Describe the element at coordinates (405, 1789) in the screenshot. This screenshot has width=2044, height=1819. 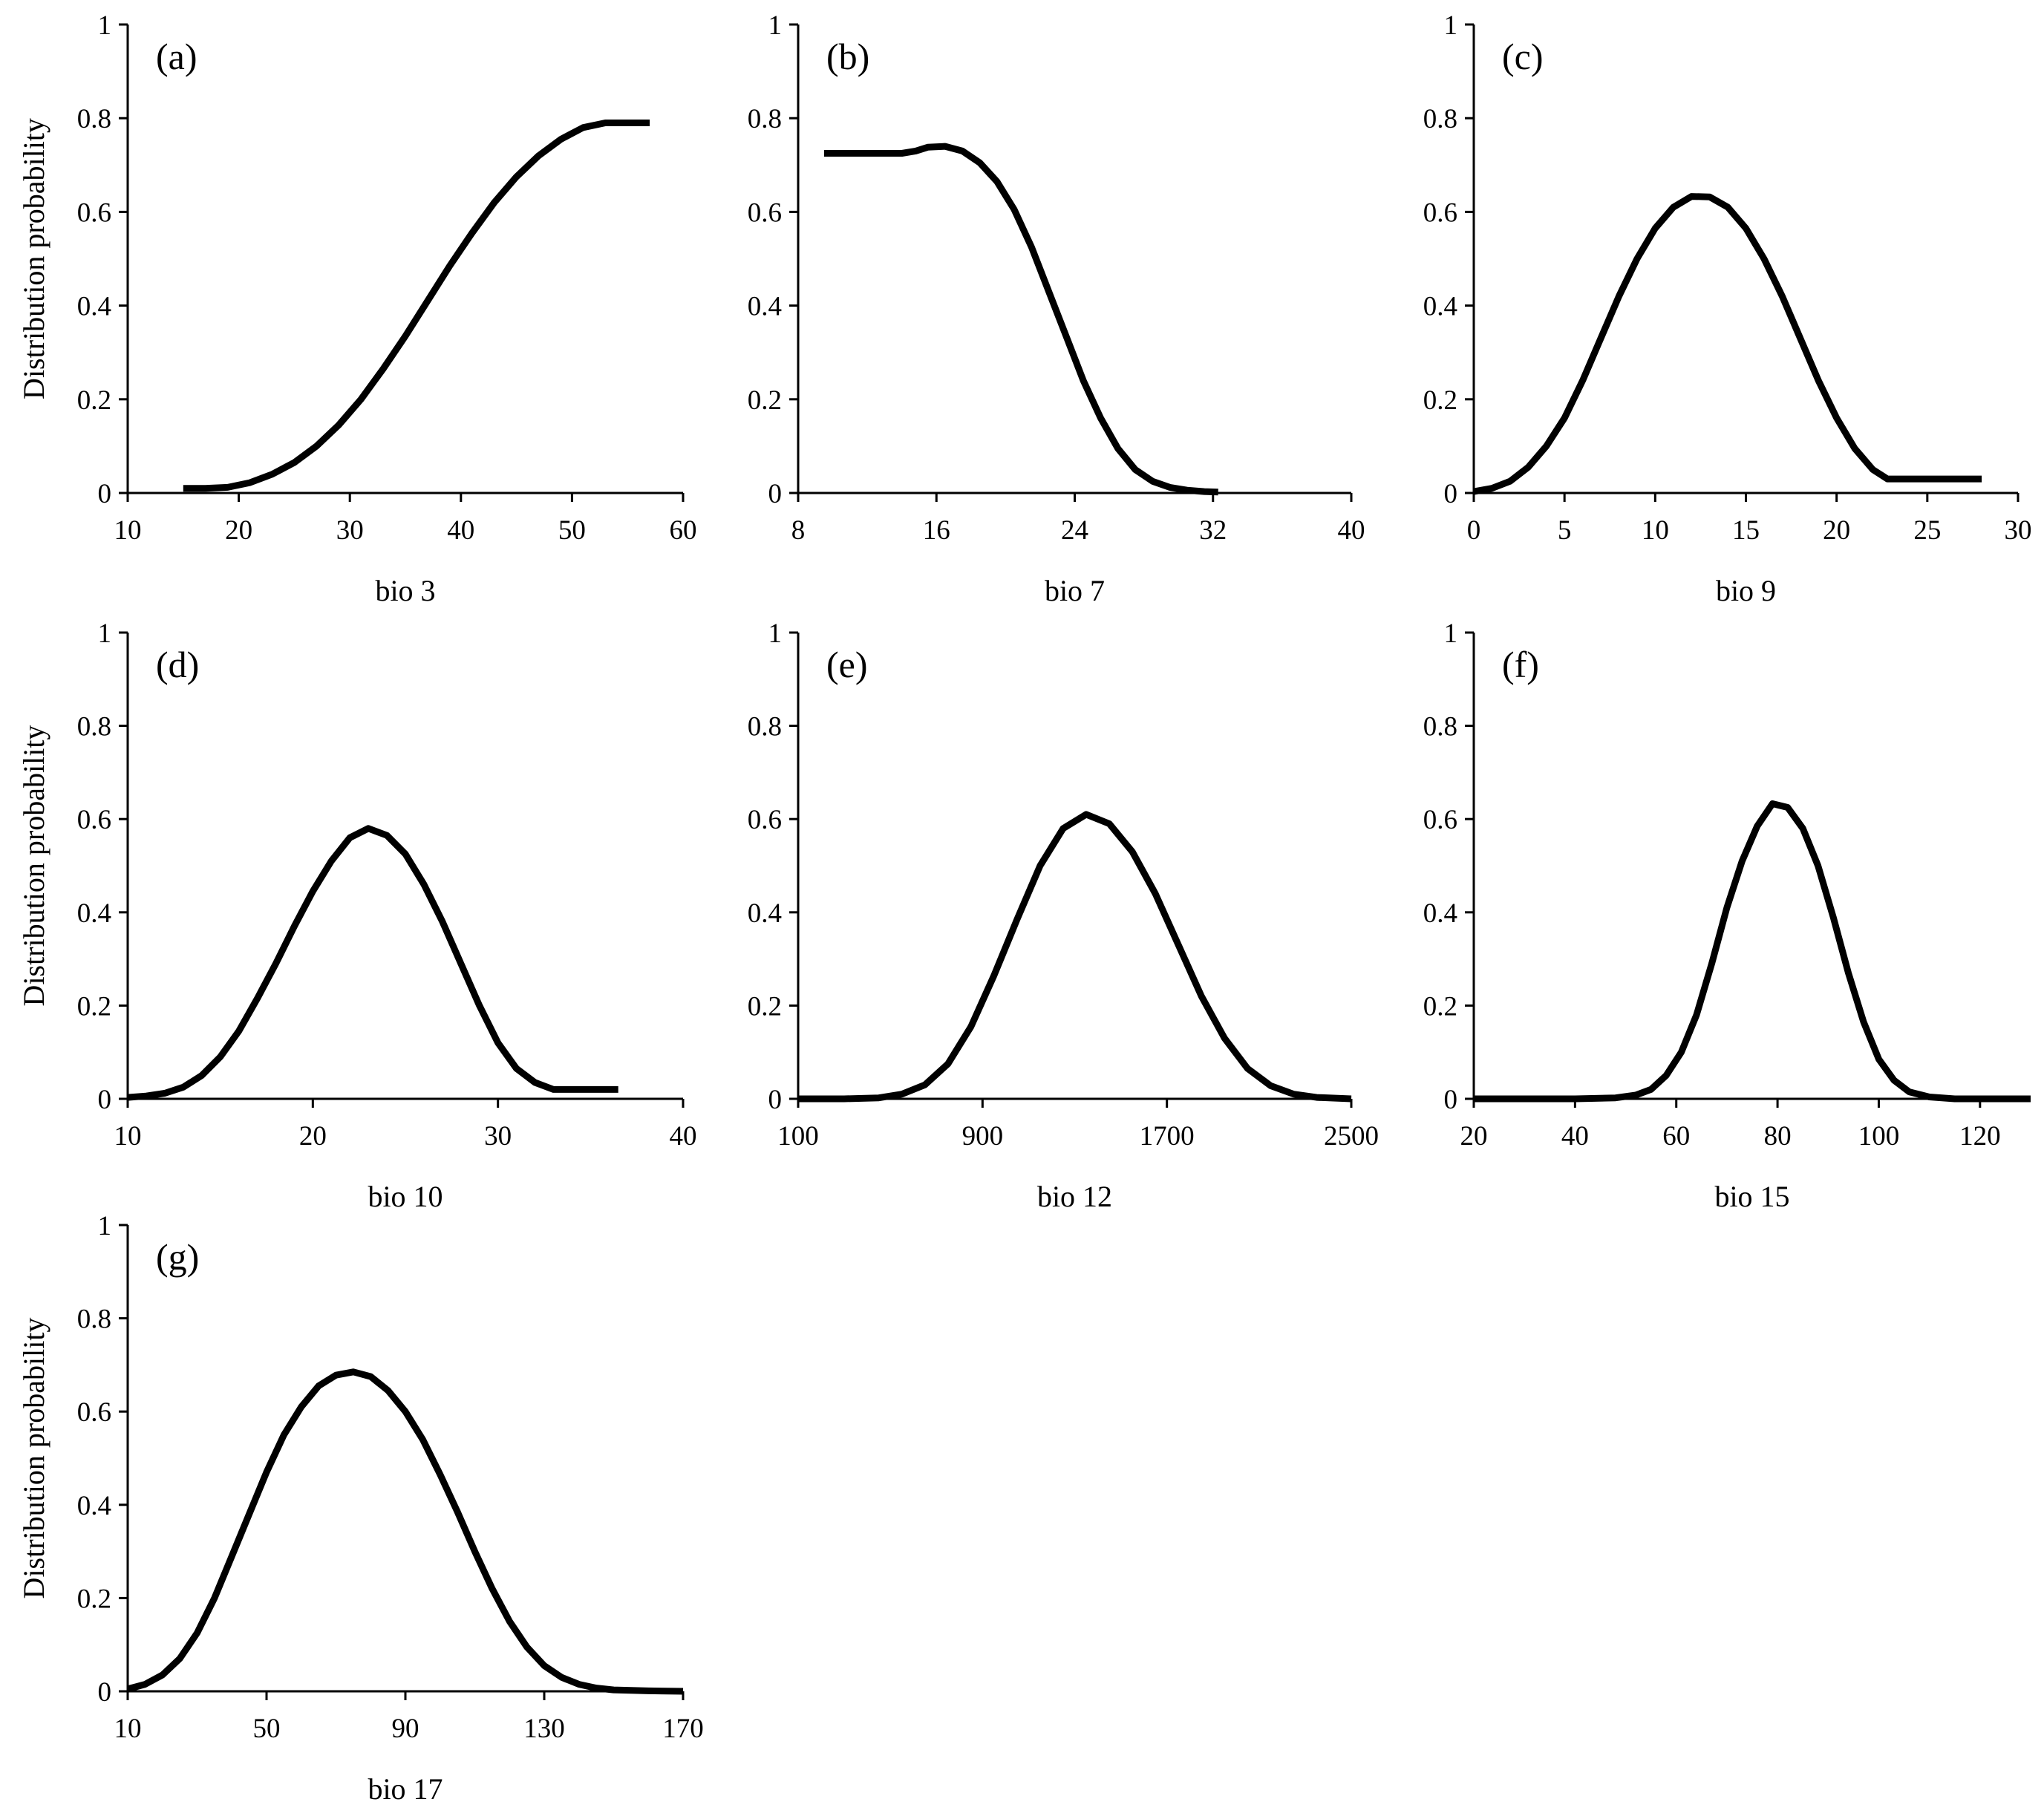
I see `panel-g-x-axis-title: bio 17` at that location.